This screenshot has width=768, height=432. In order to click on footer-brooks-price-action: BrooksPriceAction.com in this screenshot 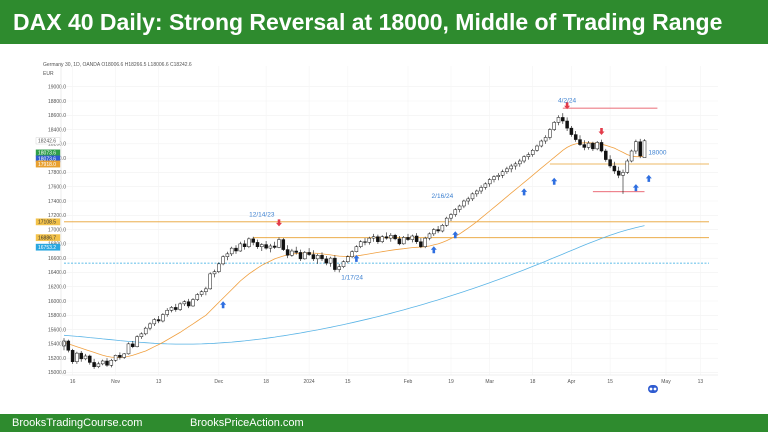, I will do `click(247, 423)`.